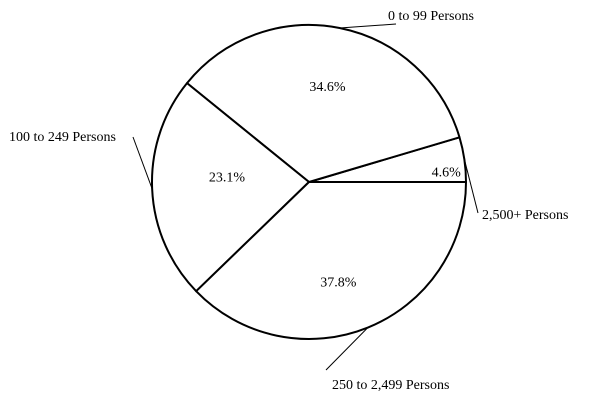 This screenshot has width=616, height=397. I want to click on slice-category-label: 250 to 2,499 Persons, so click(390, 385).